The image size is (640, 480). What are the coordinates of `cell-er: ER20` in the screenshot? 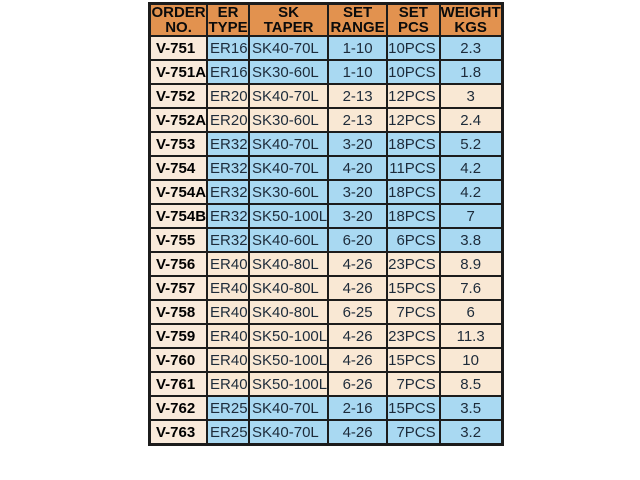 It's located at (228, 120).